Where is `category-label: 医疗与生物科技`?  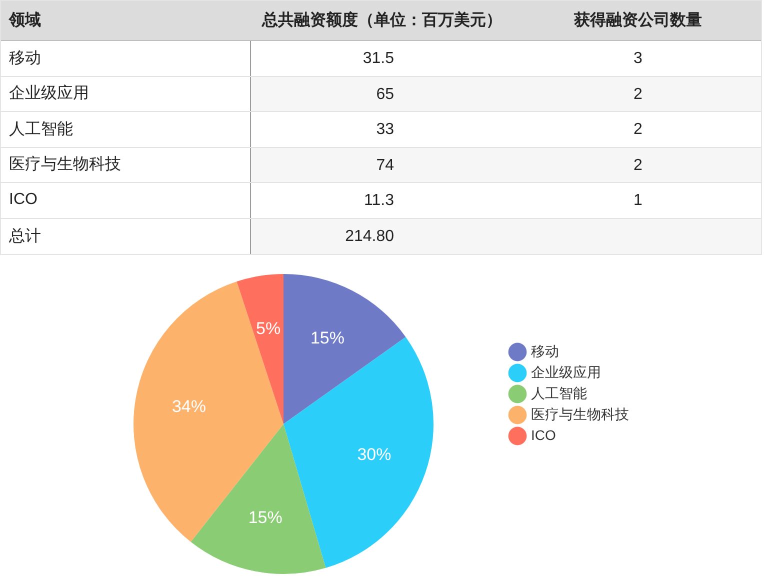
category-label: 医疗与生物科技 is located at coordinates (65, 165).